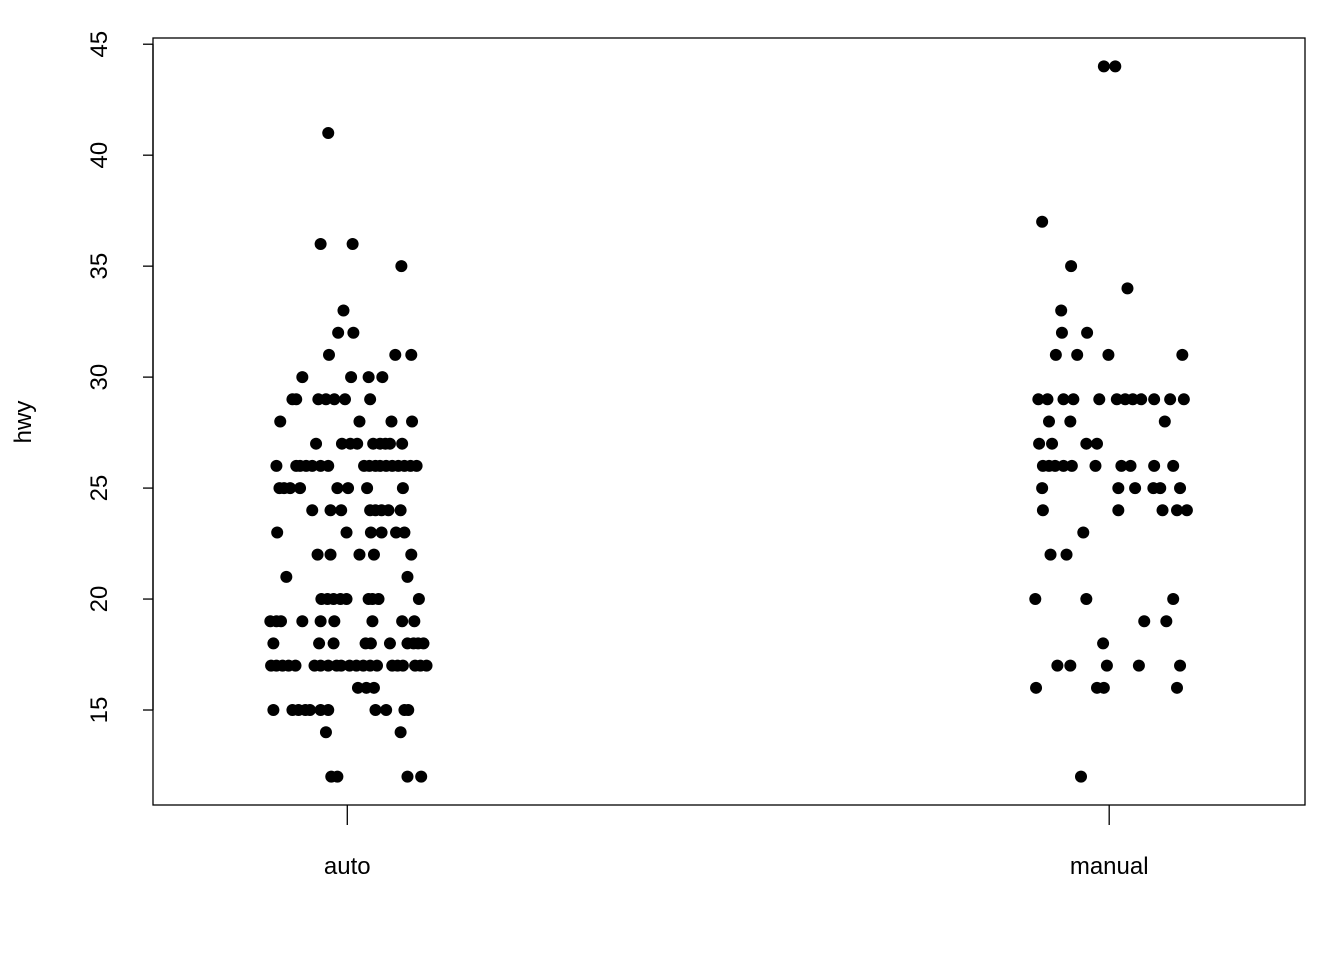 The image size is (1344, 965). I want to click on y-tick-label: 15, so click(99, 710).